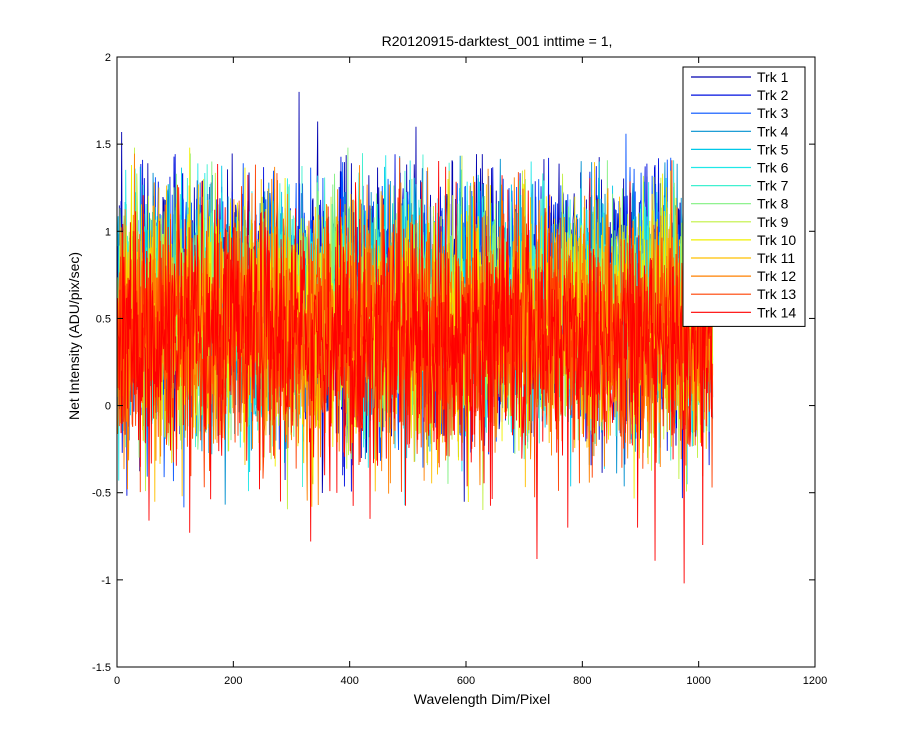 The height and width of the screenshot is (750, 900). I want to click on legend-label-trk-8: Trk 8, so click(773, 204).